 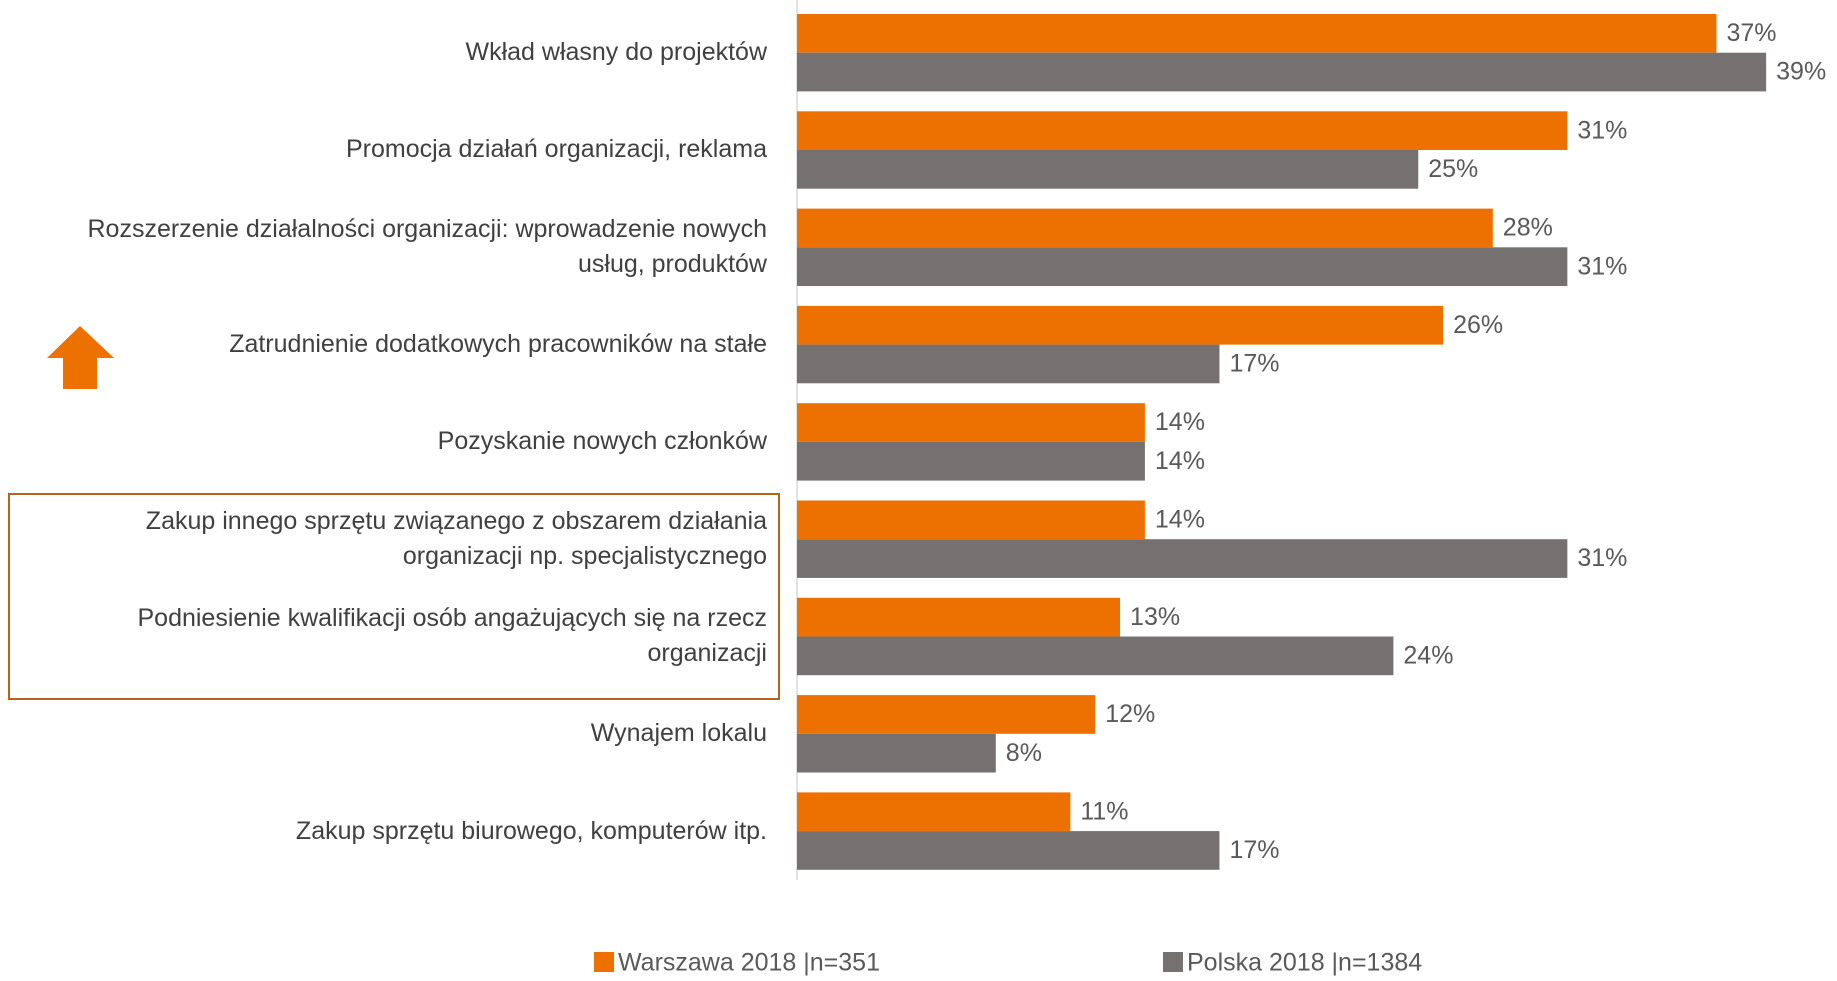 I want to click on value-label: 24%, so click(x=1428, y=655).